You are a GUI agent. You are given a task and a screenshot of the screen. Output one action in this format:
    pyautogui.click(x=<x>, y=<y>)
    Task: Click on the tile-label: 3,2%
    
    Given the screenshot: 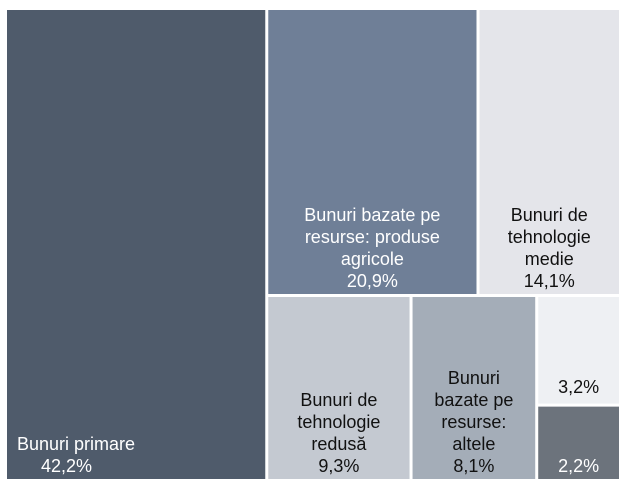 What is the action you would take?
    pyautogui.click(x=578, y=350)
    